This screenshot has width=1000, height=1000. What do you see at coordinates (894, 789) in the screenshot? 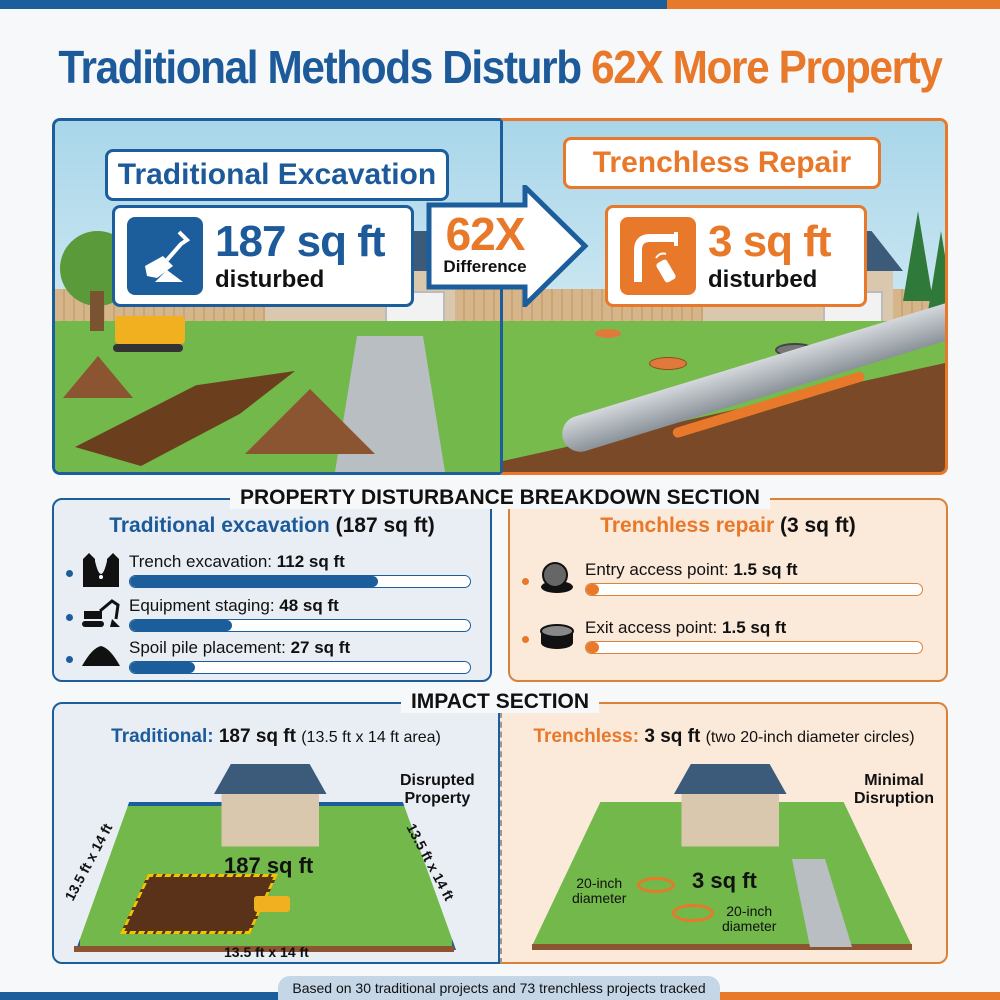
I see `minimal-disruption-label: Minimal Disruption` at bounding box center [894, 789].